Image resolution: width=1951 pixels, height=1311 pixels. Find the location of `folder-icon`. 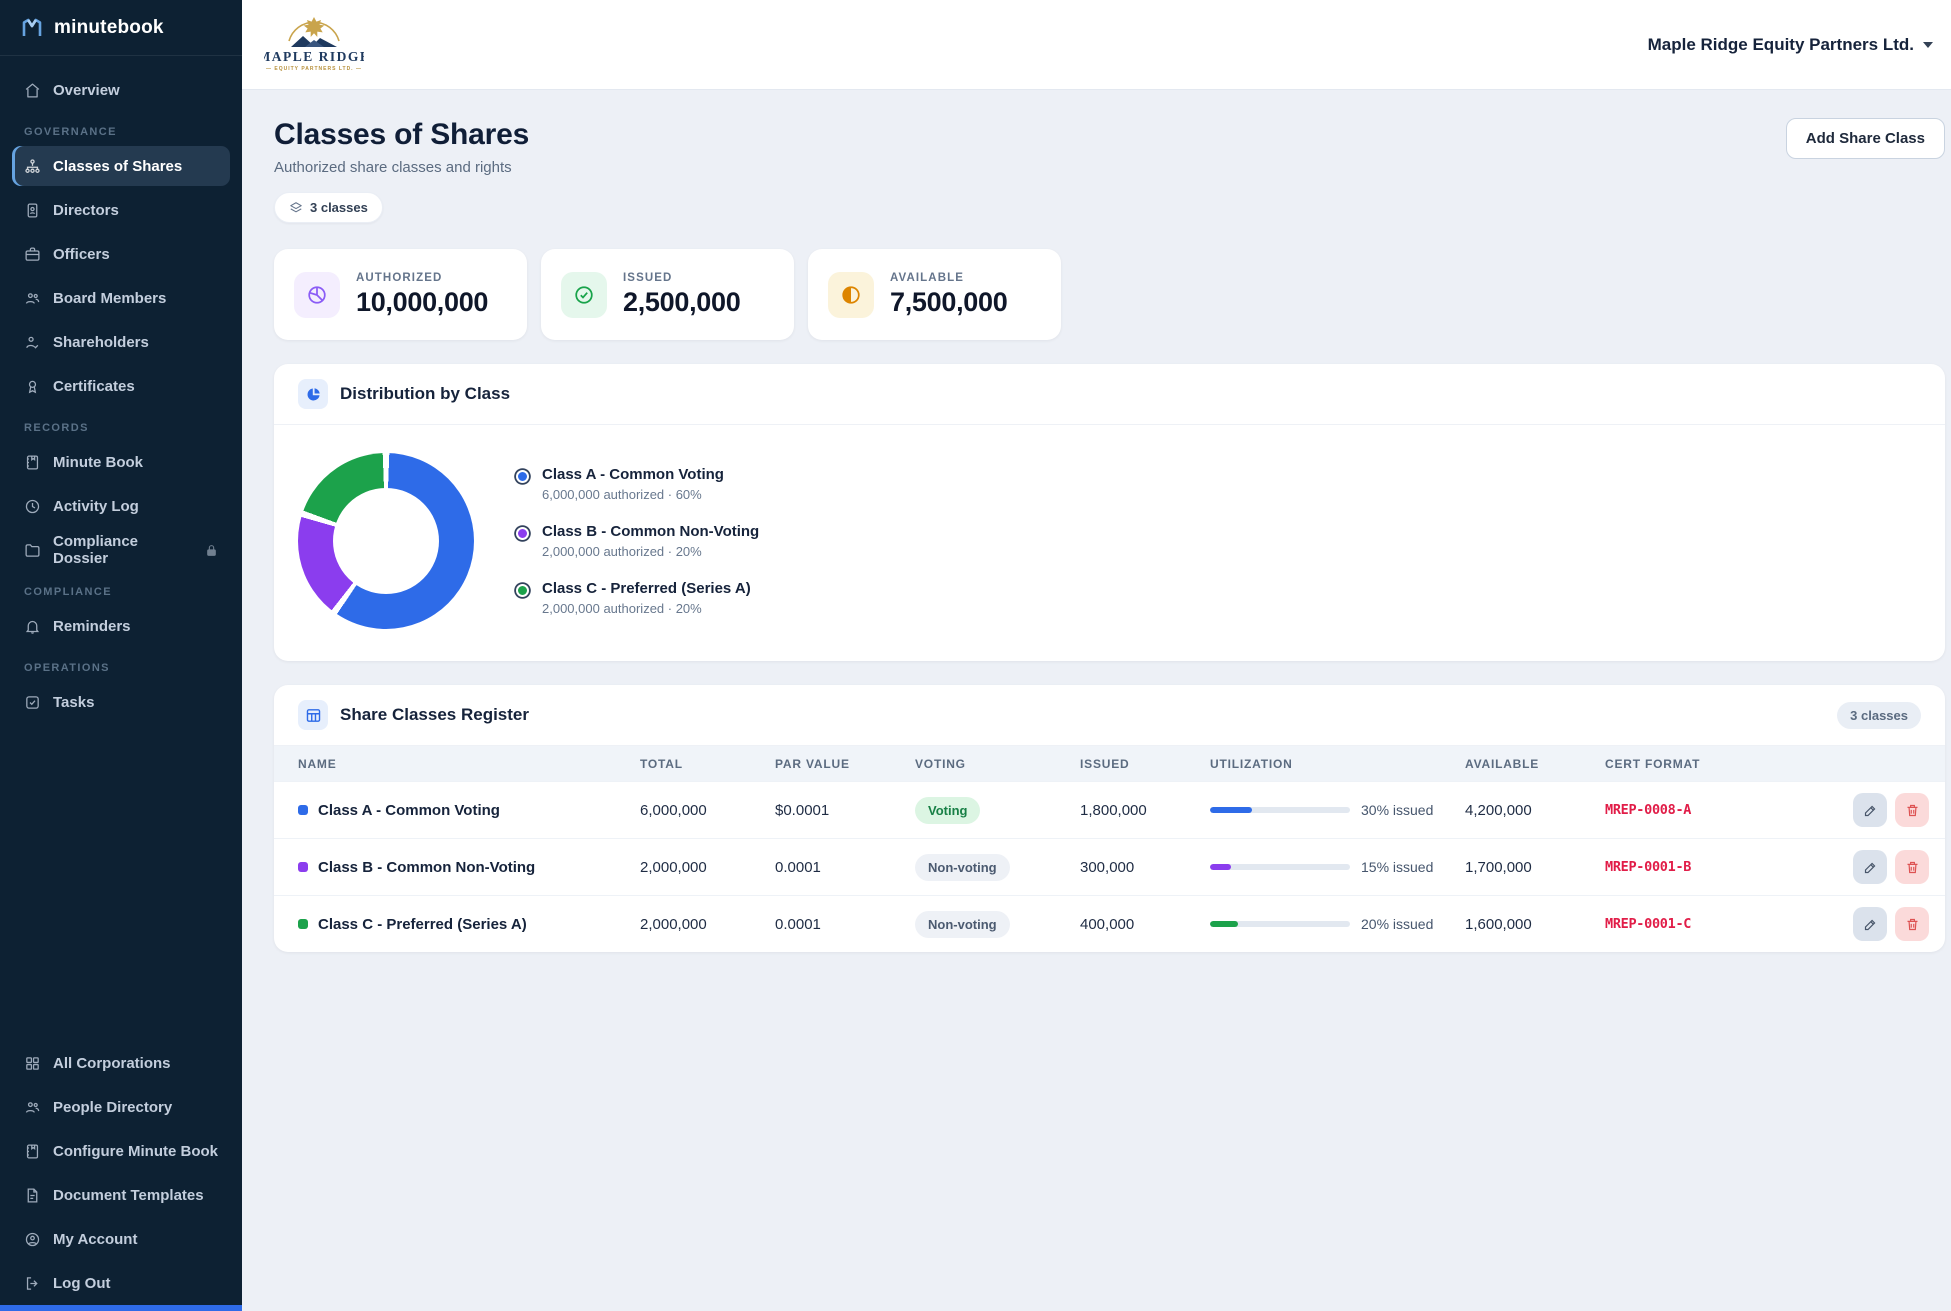

folder-icon is located at coordinates (32, 550).